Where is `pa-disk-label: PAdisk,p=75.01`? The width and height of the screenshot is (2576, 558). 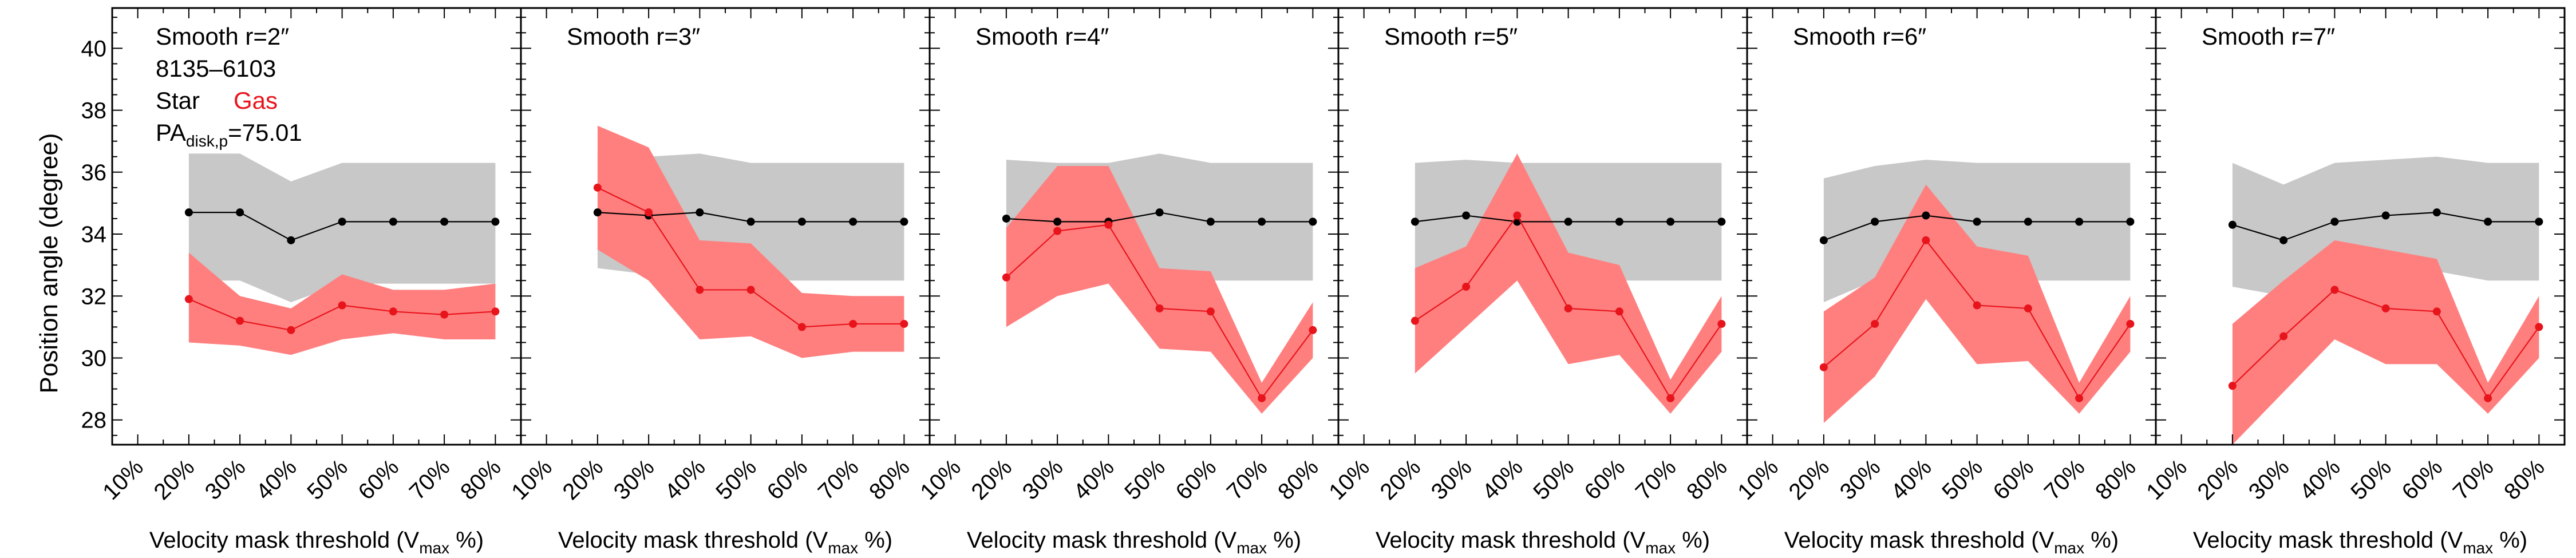 pa-disk-label: PAdisk,p=75.01 is located at coordinates (229, 134).